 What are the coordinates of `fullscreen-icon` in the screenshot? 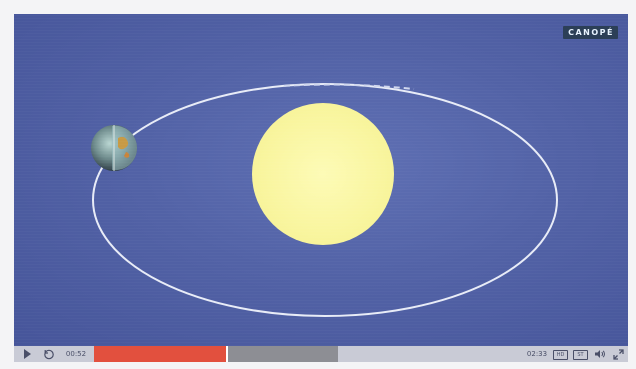 It's located at (618, 354).